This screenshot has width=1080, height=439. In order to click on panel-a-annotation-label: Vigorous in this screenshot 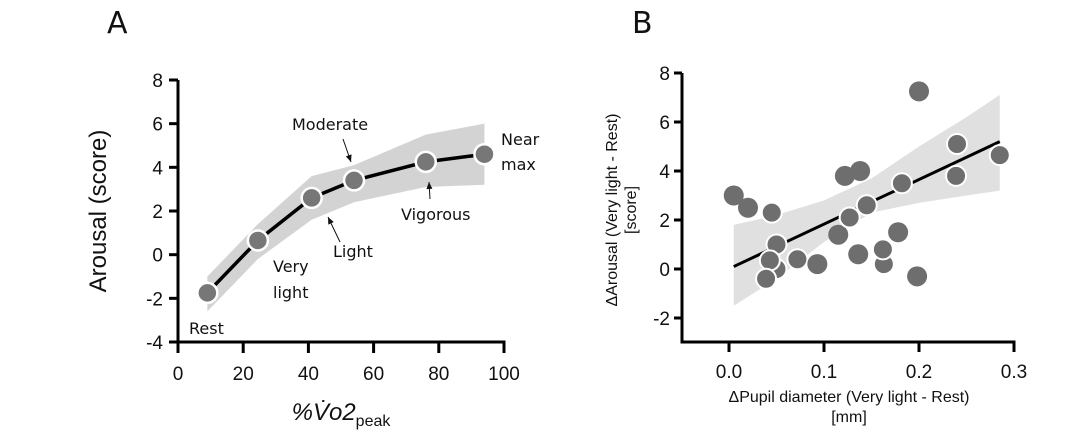, I will do `click(435, 214)`.